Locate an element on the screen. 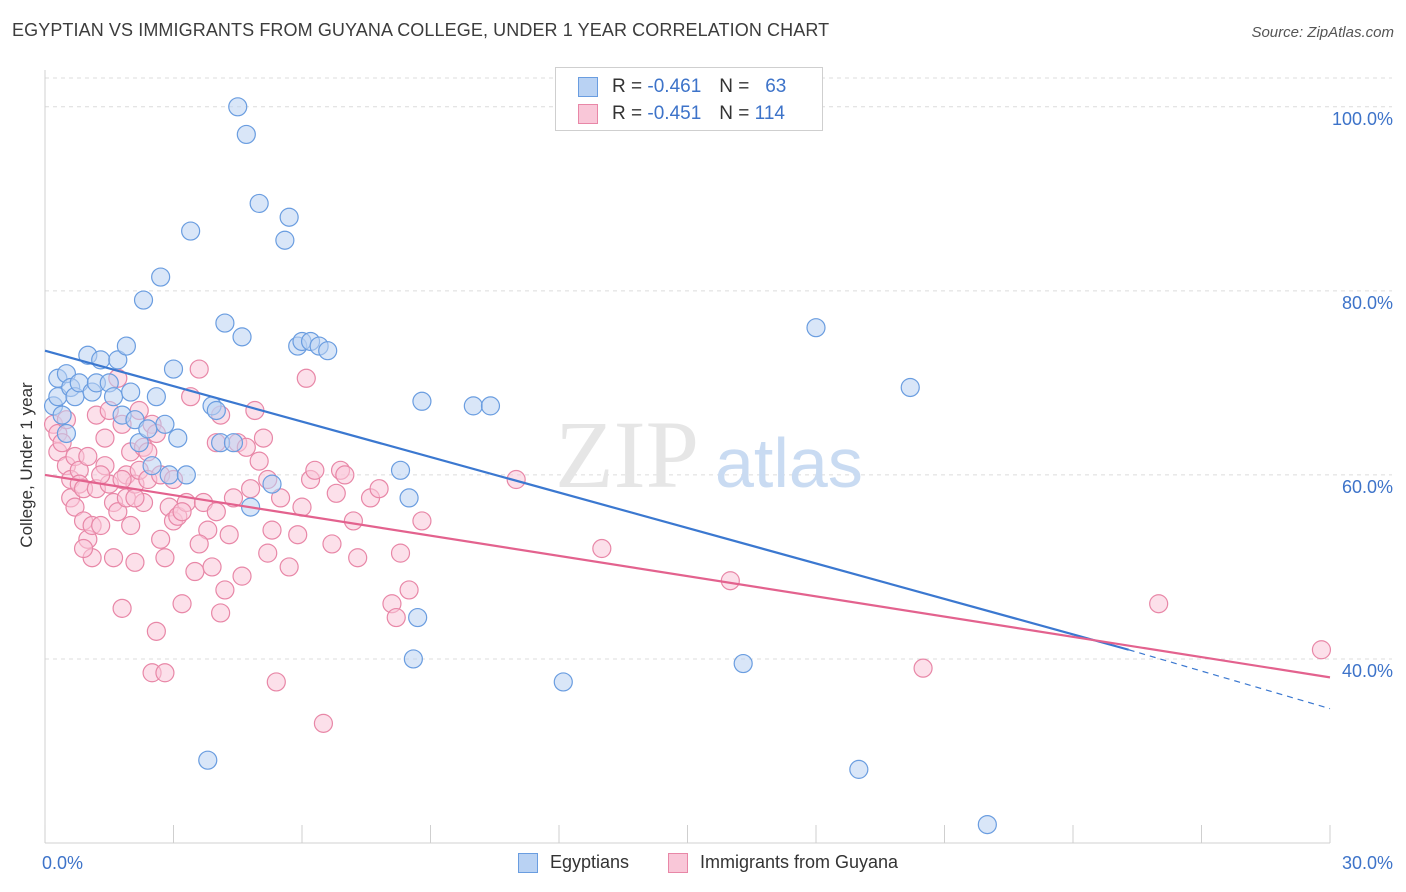  y-tick-label: 40.0% is located at coordinates (1367, 671).